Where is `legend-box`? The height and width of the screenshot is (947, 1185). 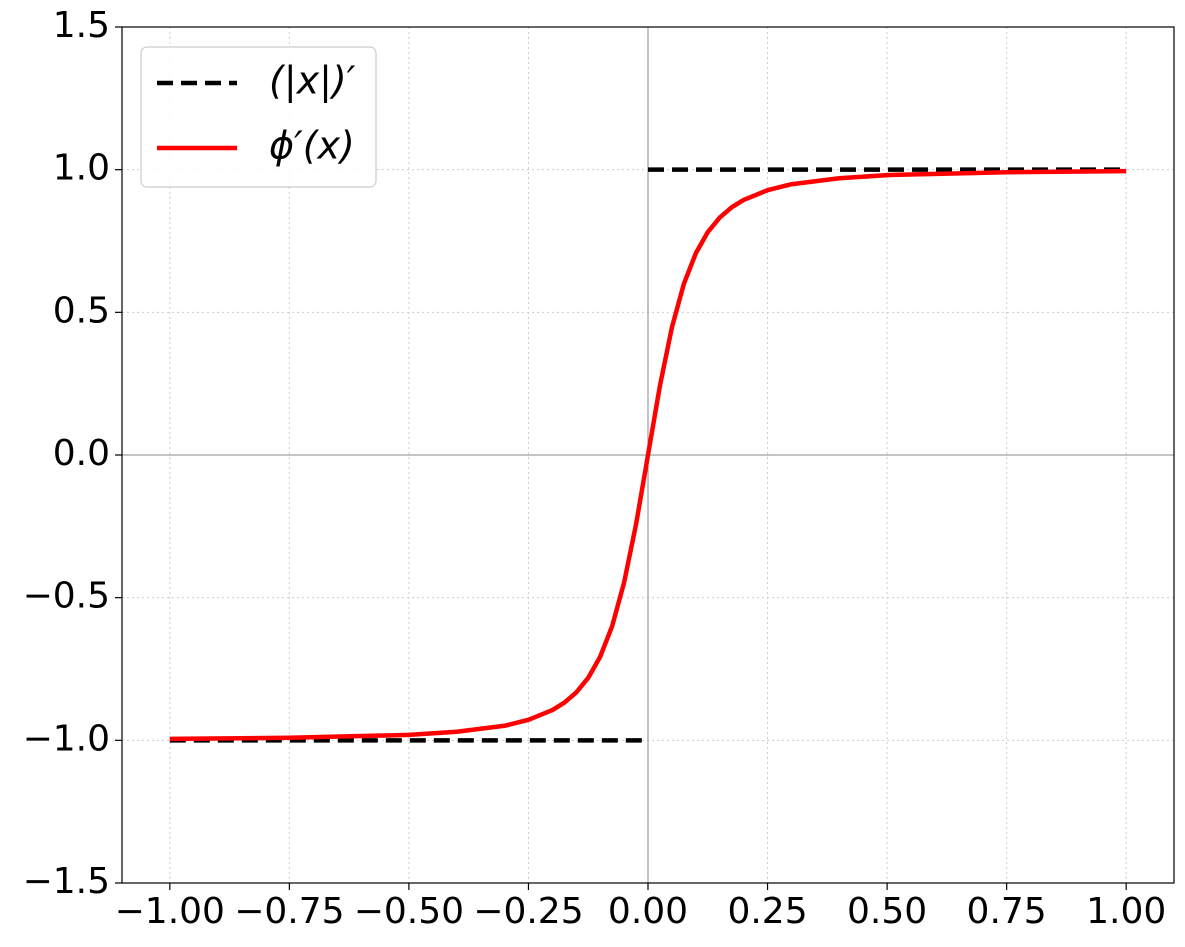
legend-box is located at coordinates (258, 117).